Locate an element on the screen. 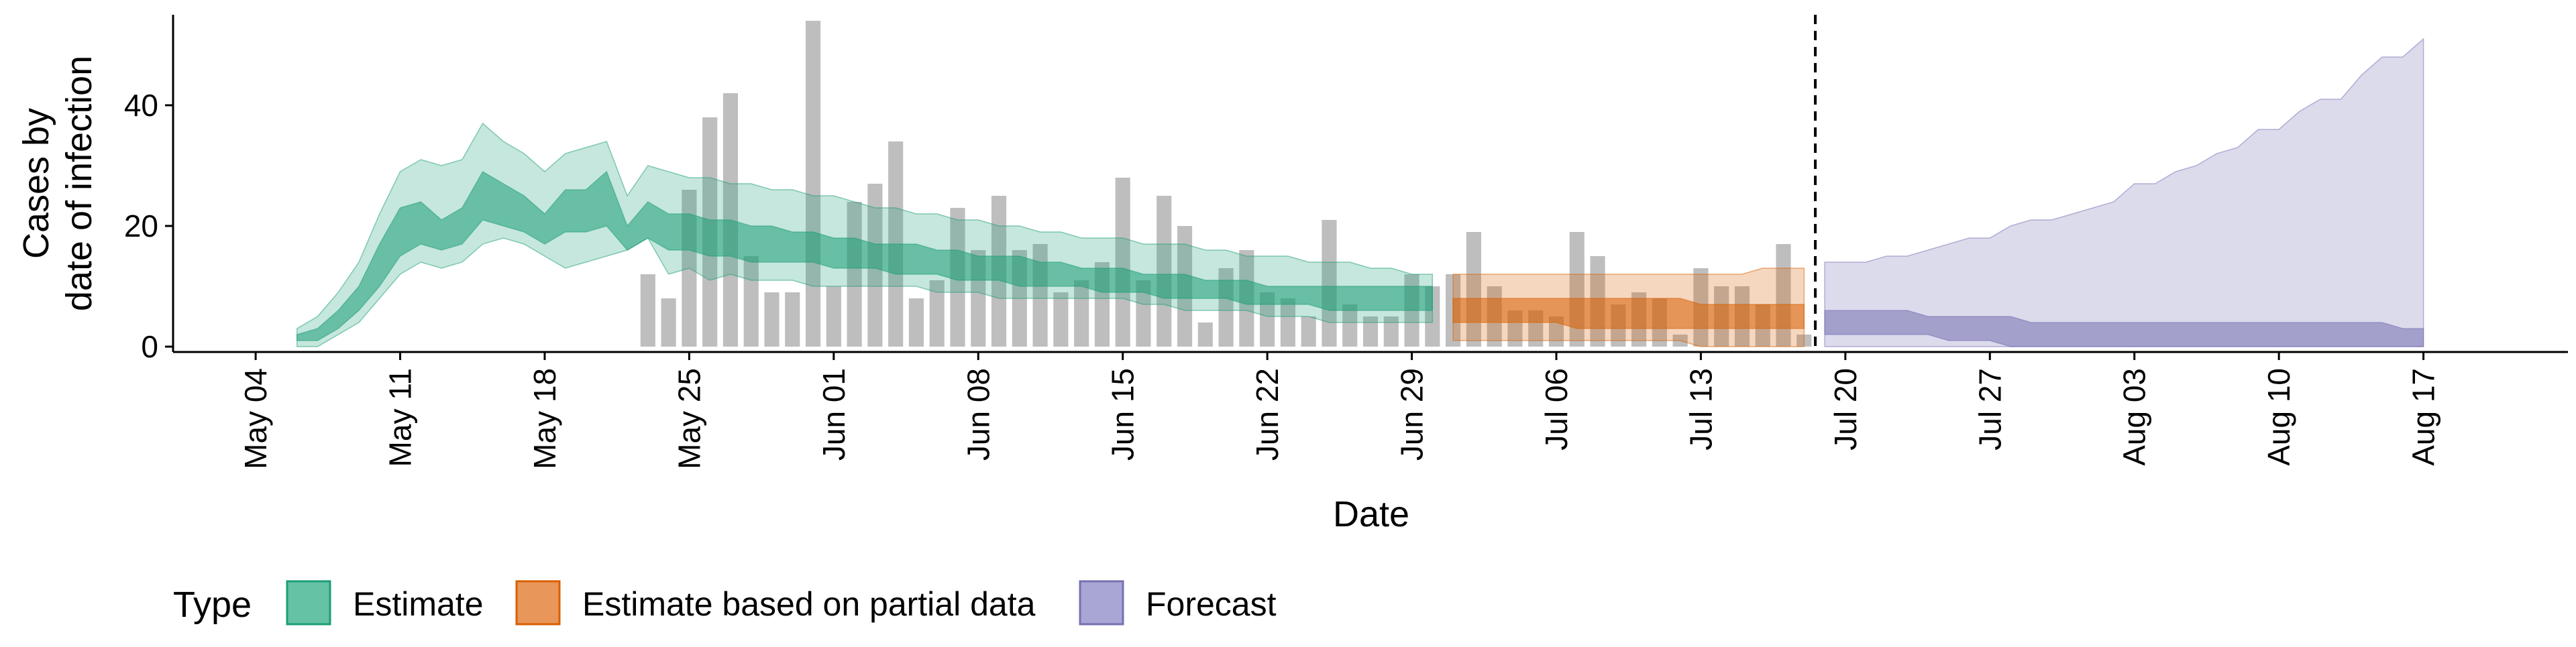 The height and width of the screenshot is (647, 2576). y-axis-ticks: 0 20 40 is located at coordinates (148, 226).